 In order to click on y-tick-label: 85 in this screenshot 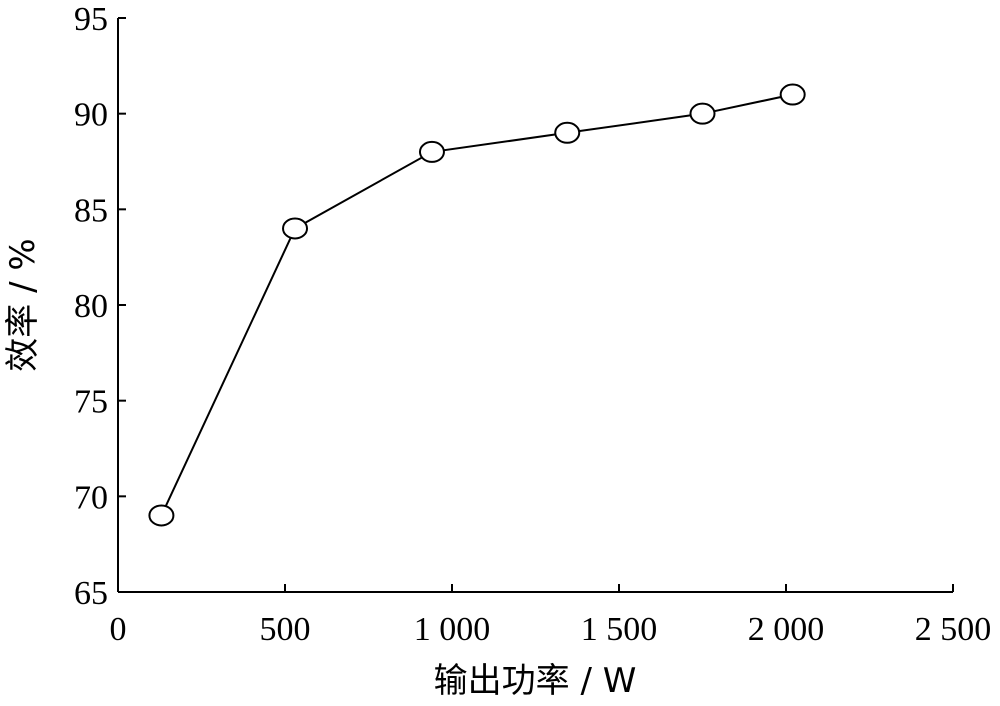, I will do `click(91, 210)`.